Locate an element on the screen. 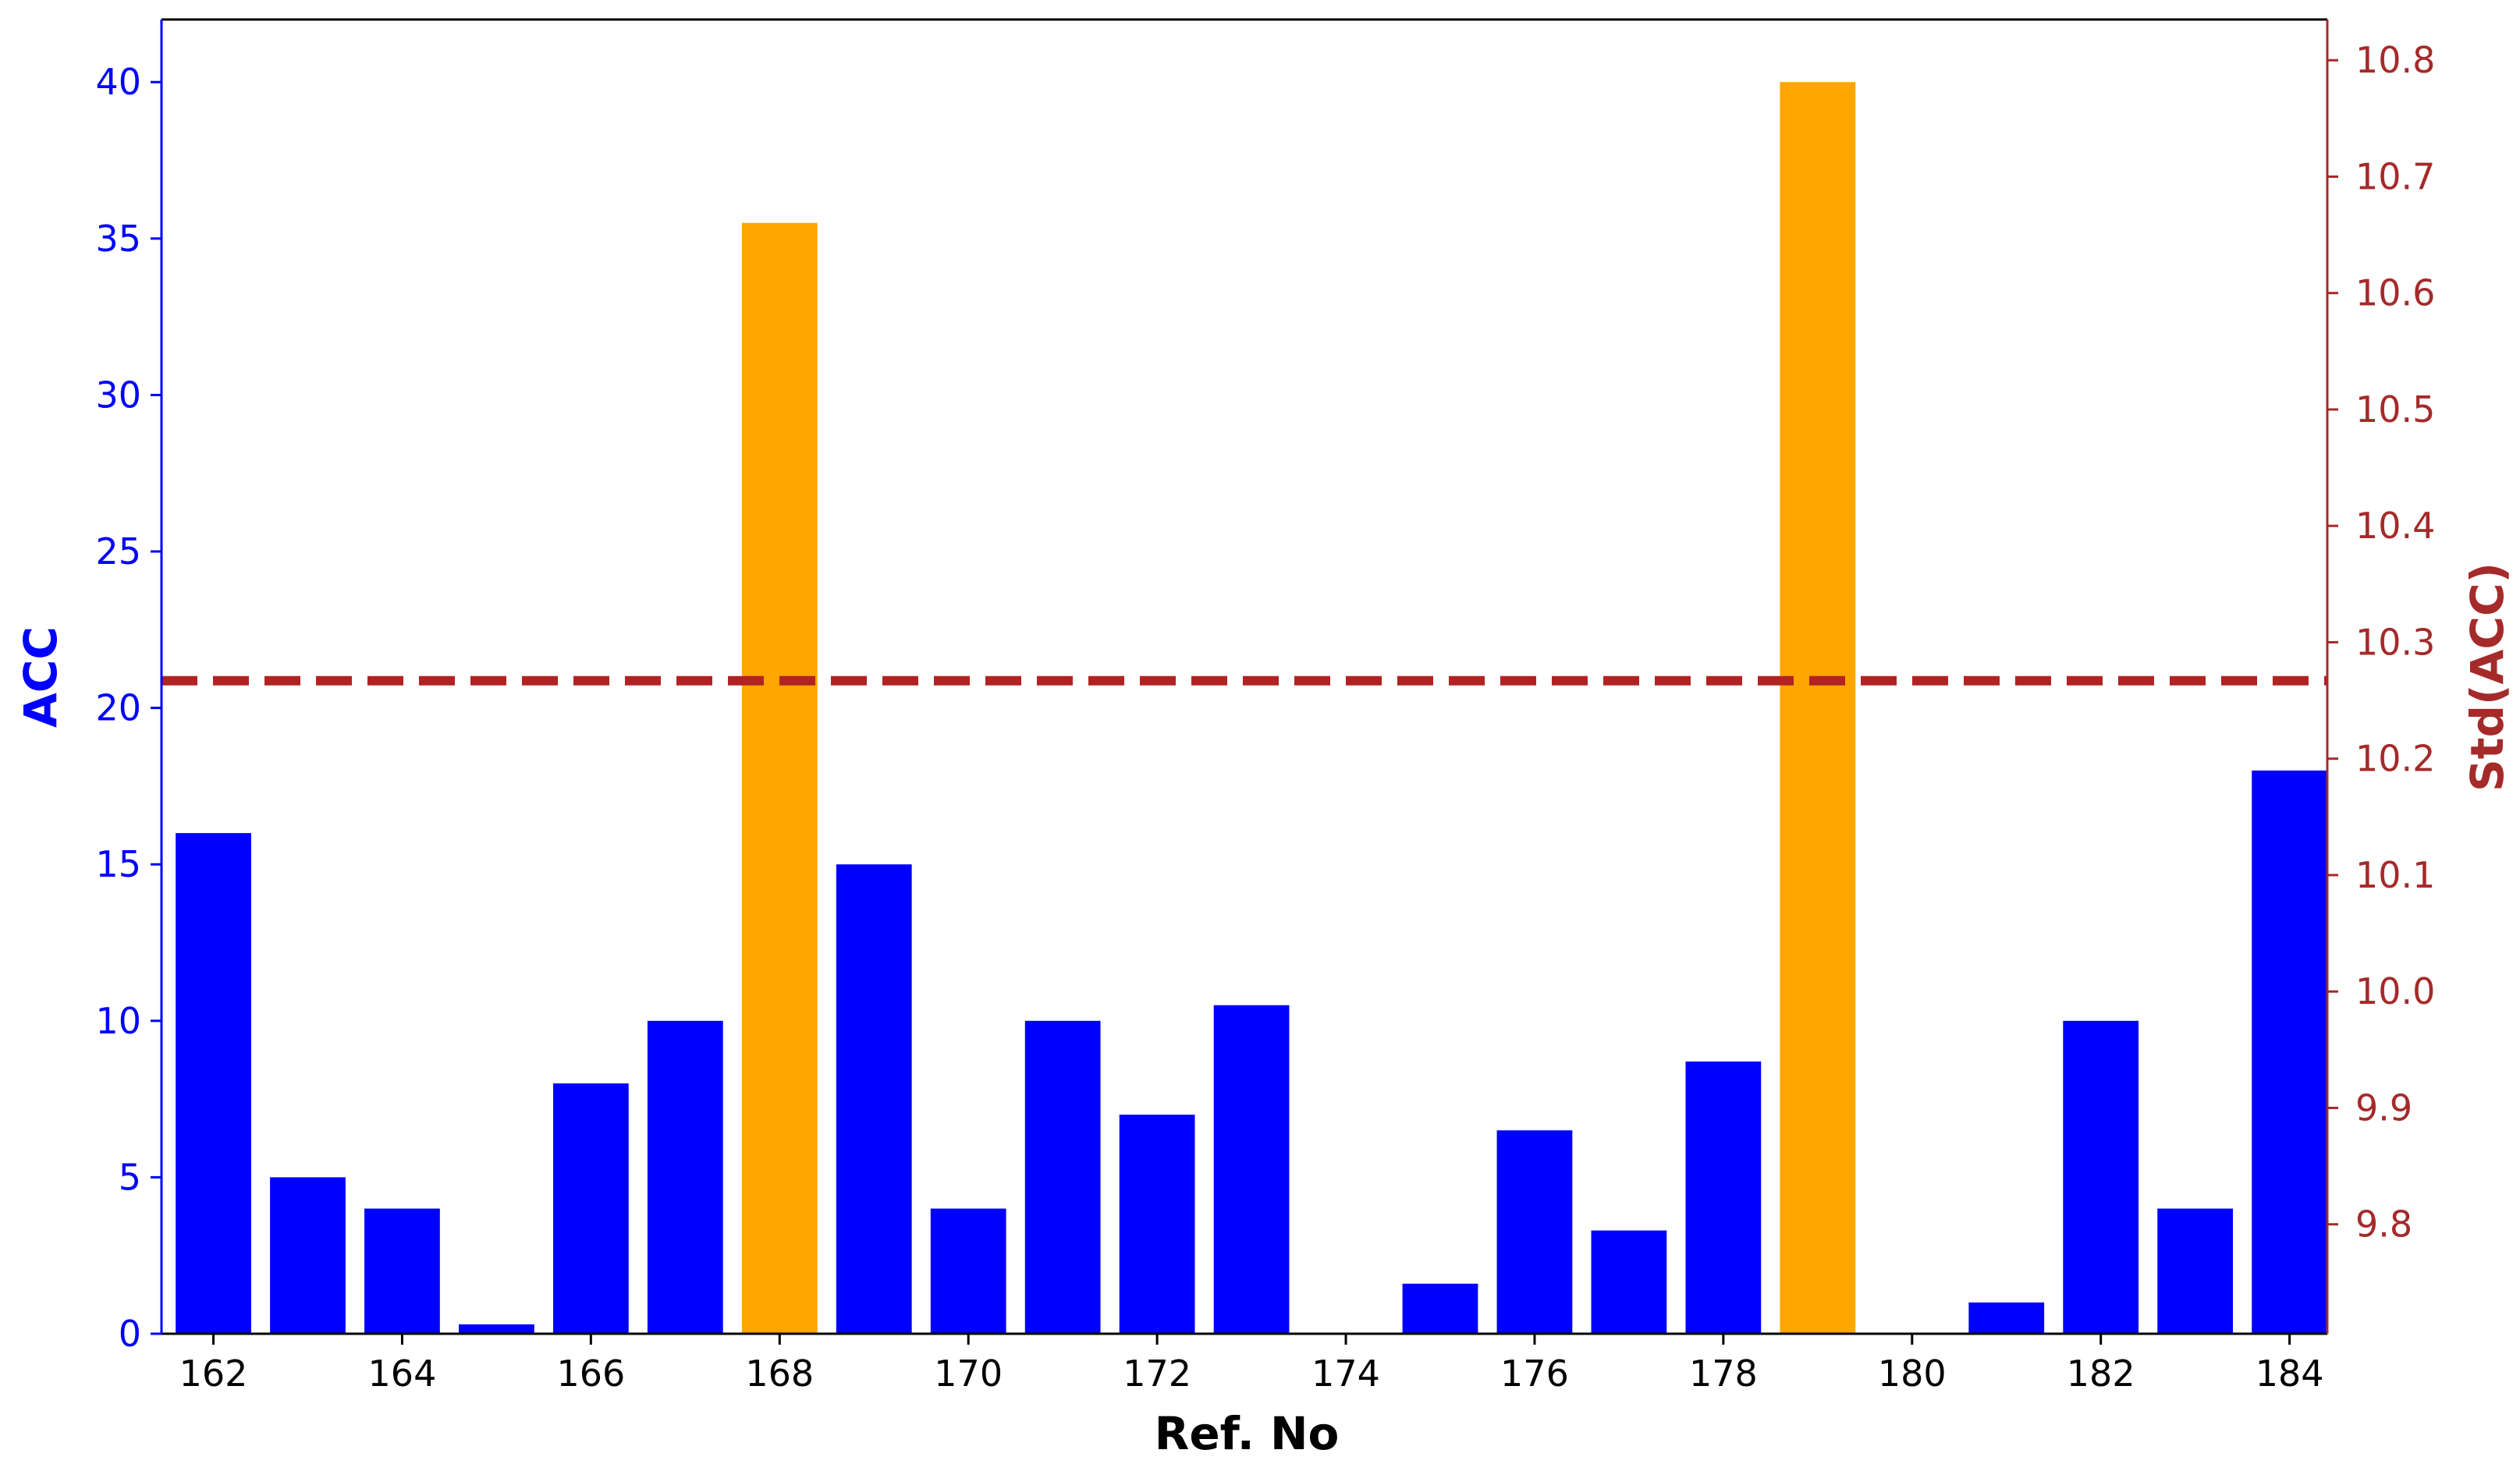 The image size is (2520, 1464). y-right-tick-label: 10.7 is located at coordinates (2395, 176).